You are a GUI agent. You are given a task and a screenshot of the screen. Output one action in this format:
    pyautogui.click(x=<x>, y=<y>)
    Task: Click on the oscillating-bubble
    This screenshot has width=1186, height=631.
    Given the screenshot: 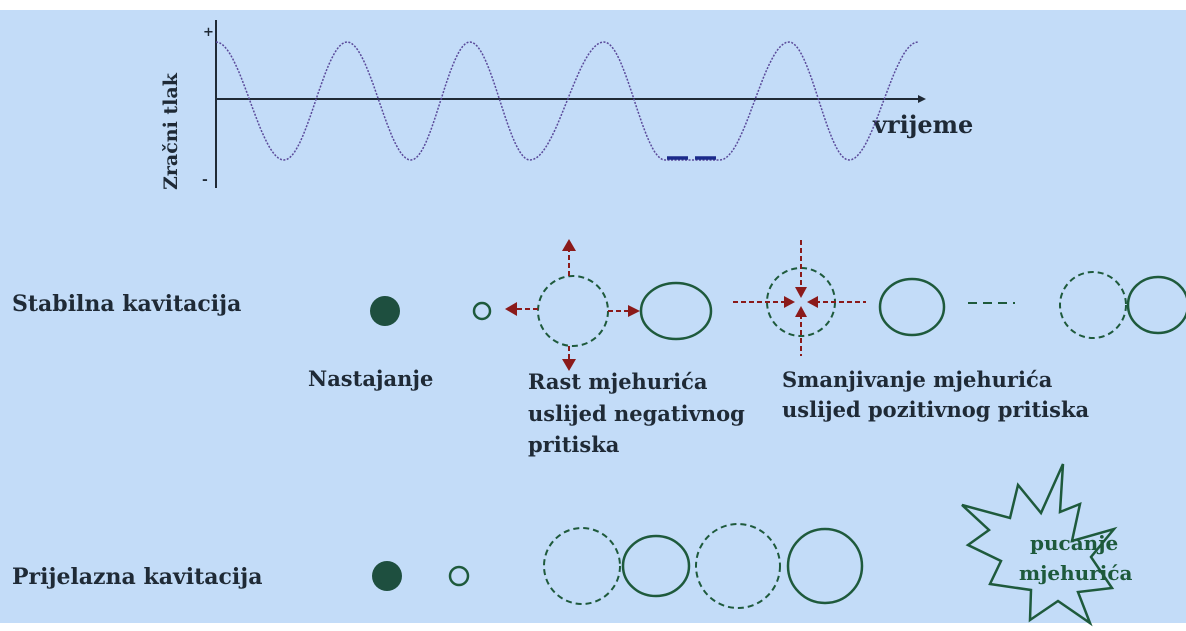 What is the action you would take?
    pyautogui.click(x=1156, y=305)
    